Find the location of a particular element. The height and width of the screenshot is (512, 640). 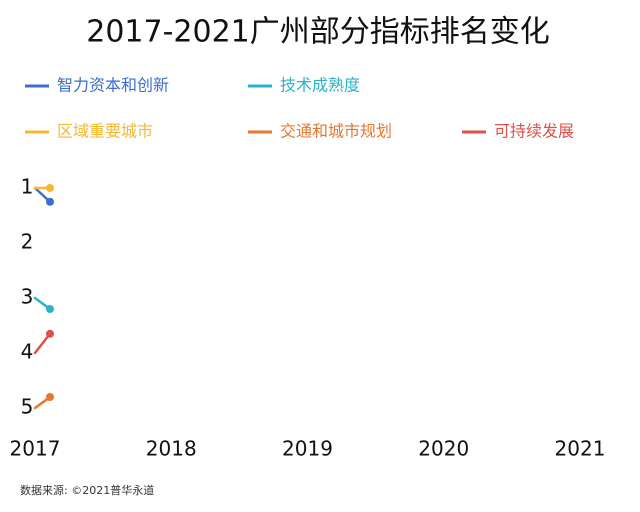

legend-label: 可持续发展 is located at coordinates (534, 131).